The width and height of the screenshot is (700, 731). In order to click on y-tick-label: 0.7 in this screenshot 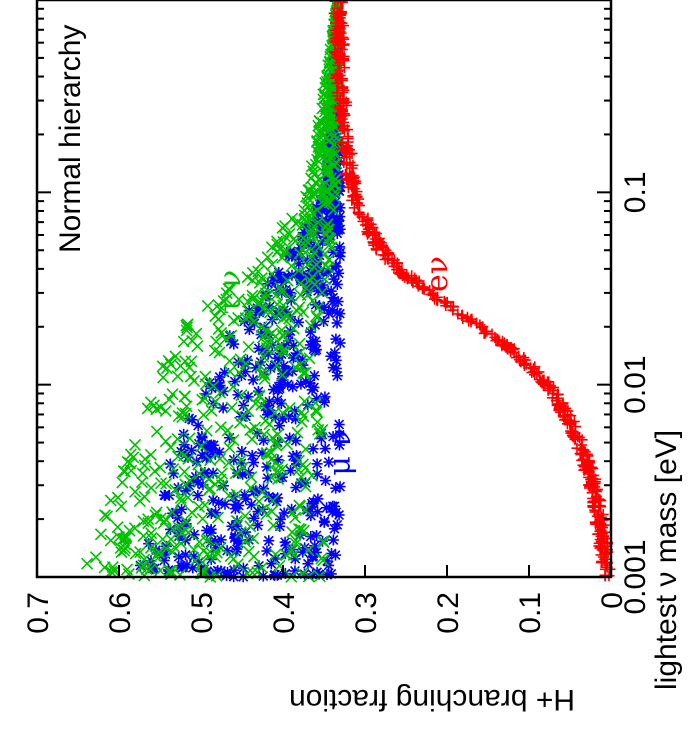, I will do `click(38, 613)`.